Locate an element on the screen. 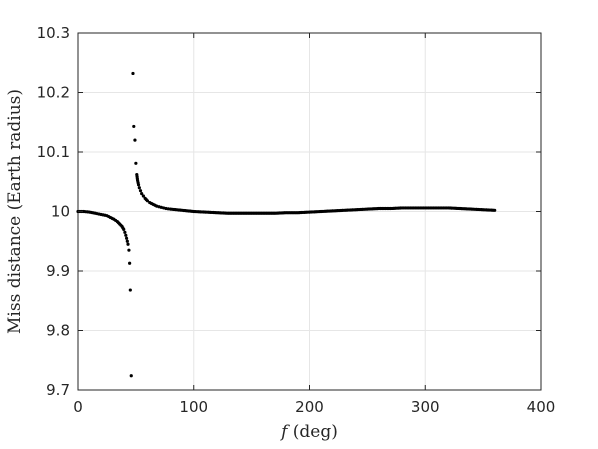  x-tick-label: 0 is located at coordinates (78, 407).